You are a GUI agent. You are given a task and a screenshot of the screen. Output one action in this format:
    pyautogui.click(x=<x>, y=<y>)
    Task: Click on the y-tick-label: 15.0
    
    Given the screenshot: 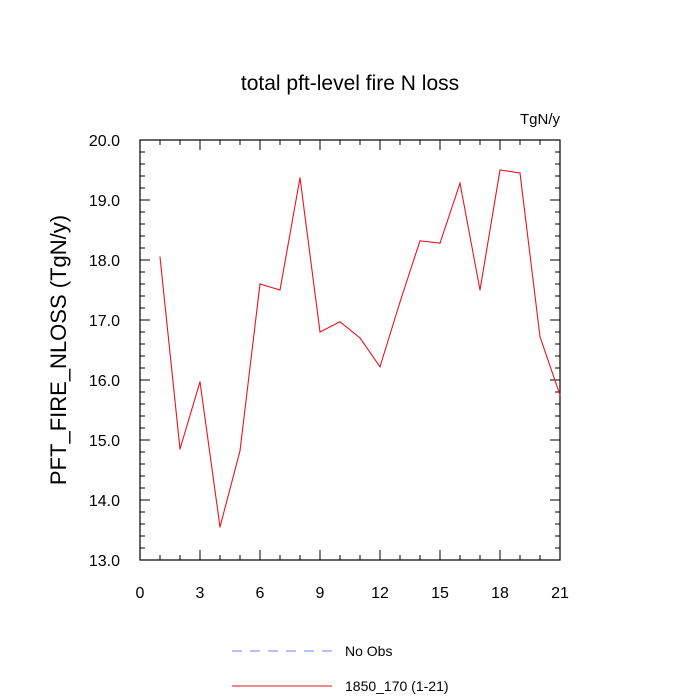 What is the action you would take?
    pyautogui.click(x=104, y=441)
    